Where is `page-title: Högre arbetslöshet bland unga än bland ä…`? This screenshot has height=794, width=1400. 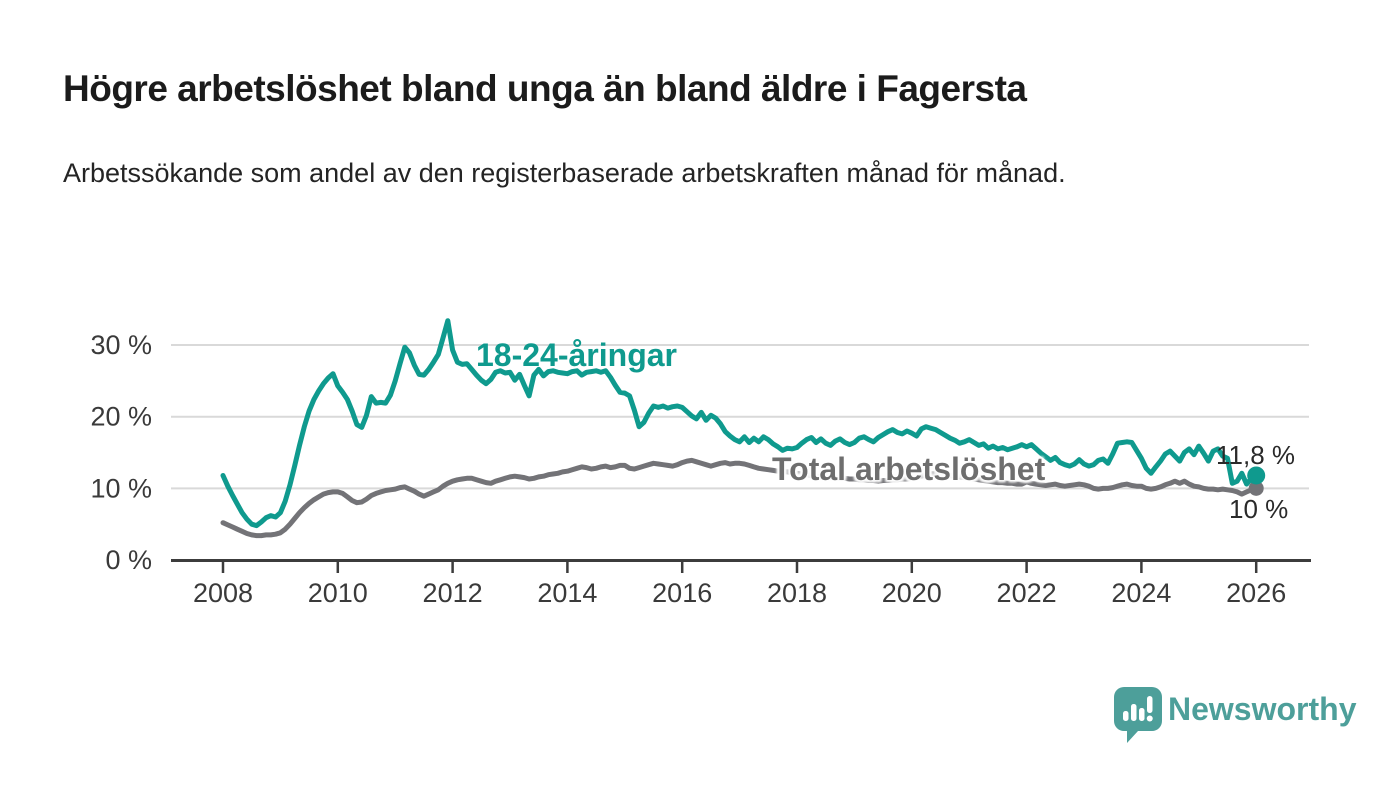
page-title: Högre arbetslöshet bland unga än bland ä… is located at coordinates (545, 88).